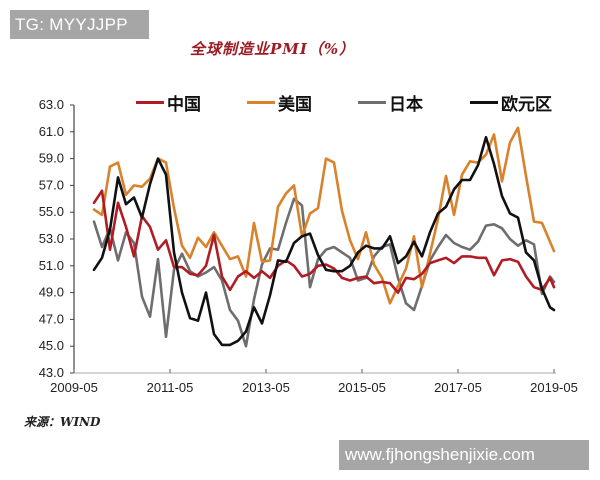  I want to click on y-tick-label: 53.0, so click(51, 238).